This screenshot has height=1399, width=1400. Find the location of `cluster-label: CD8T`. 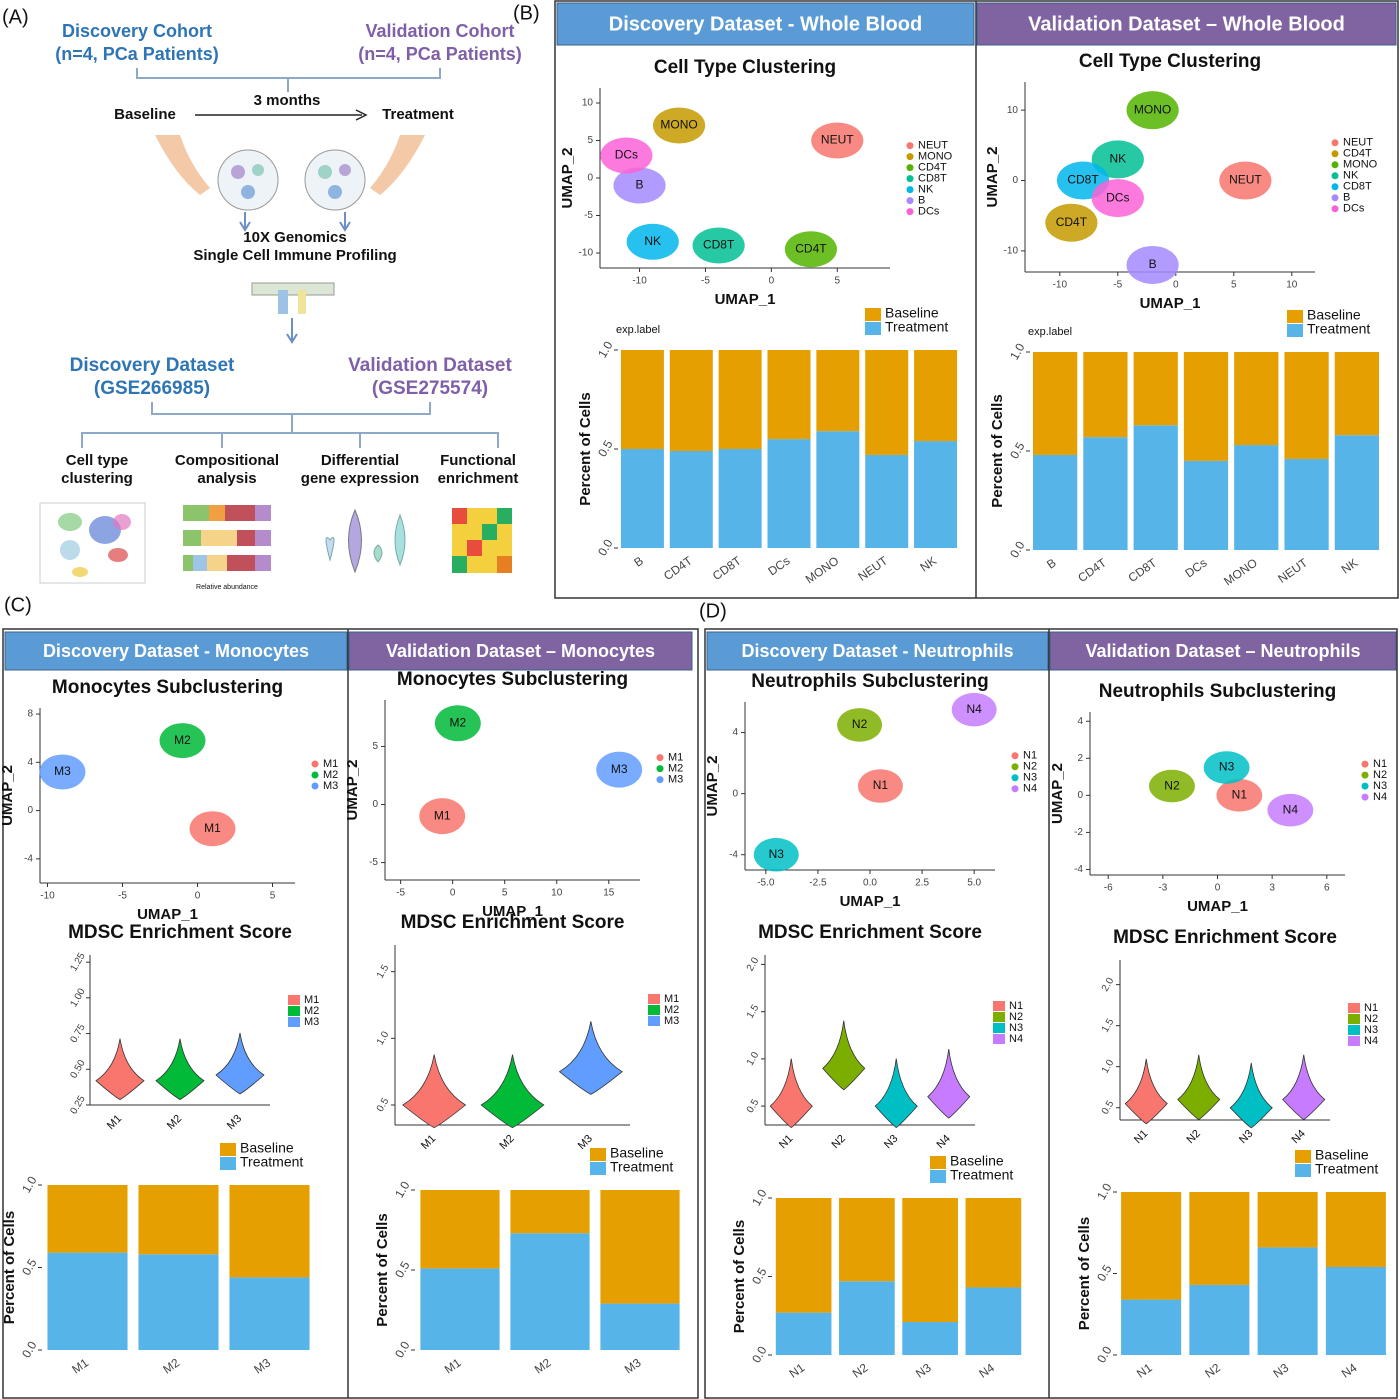

cluster-label: CD8T is located at coordinates (1083, 180).